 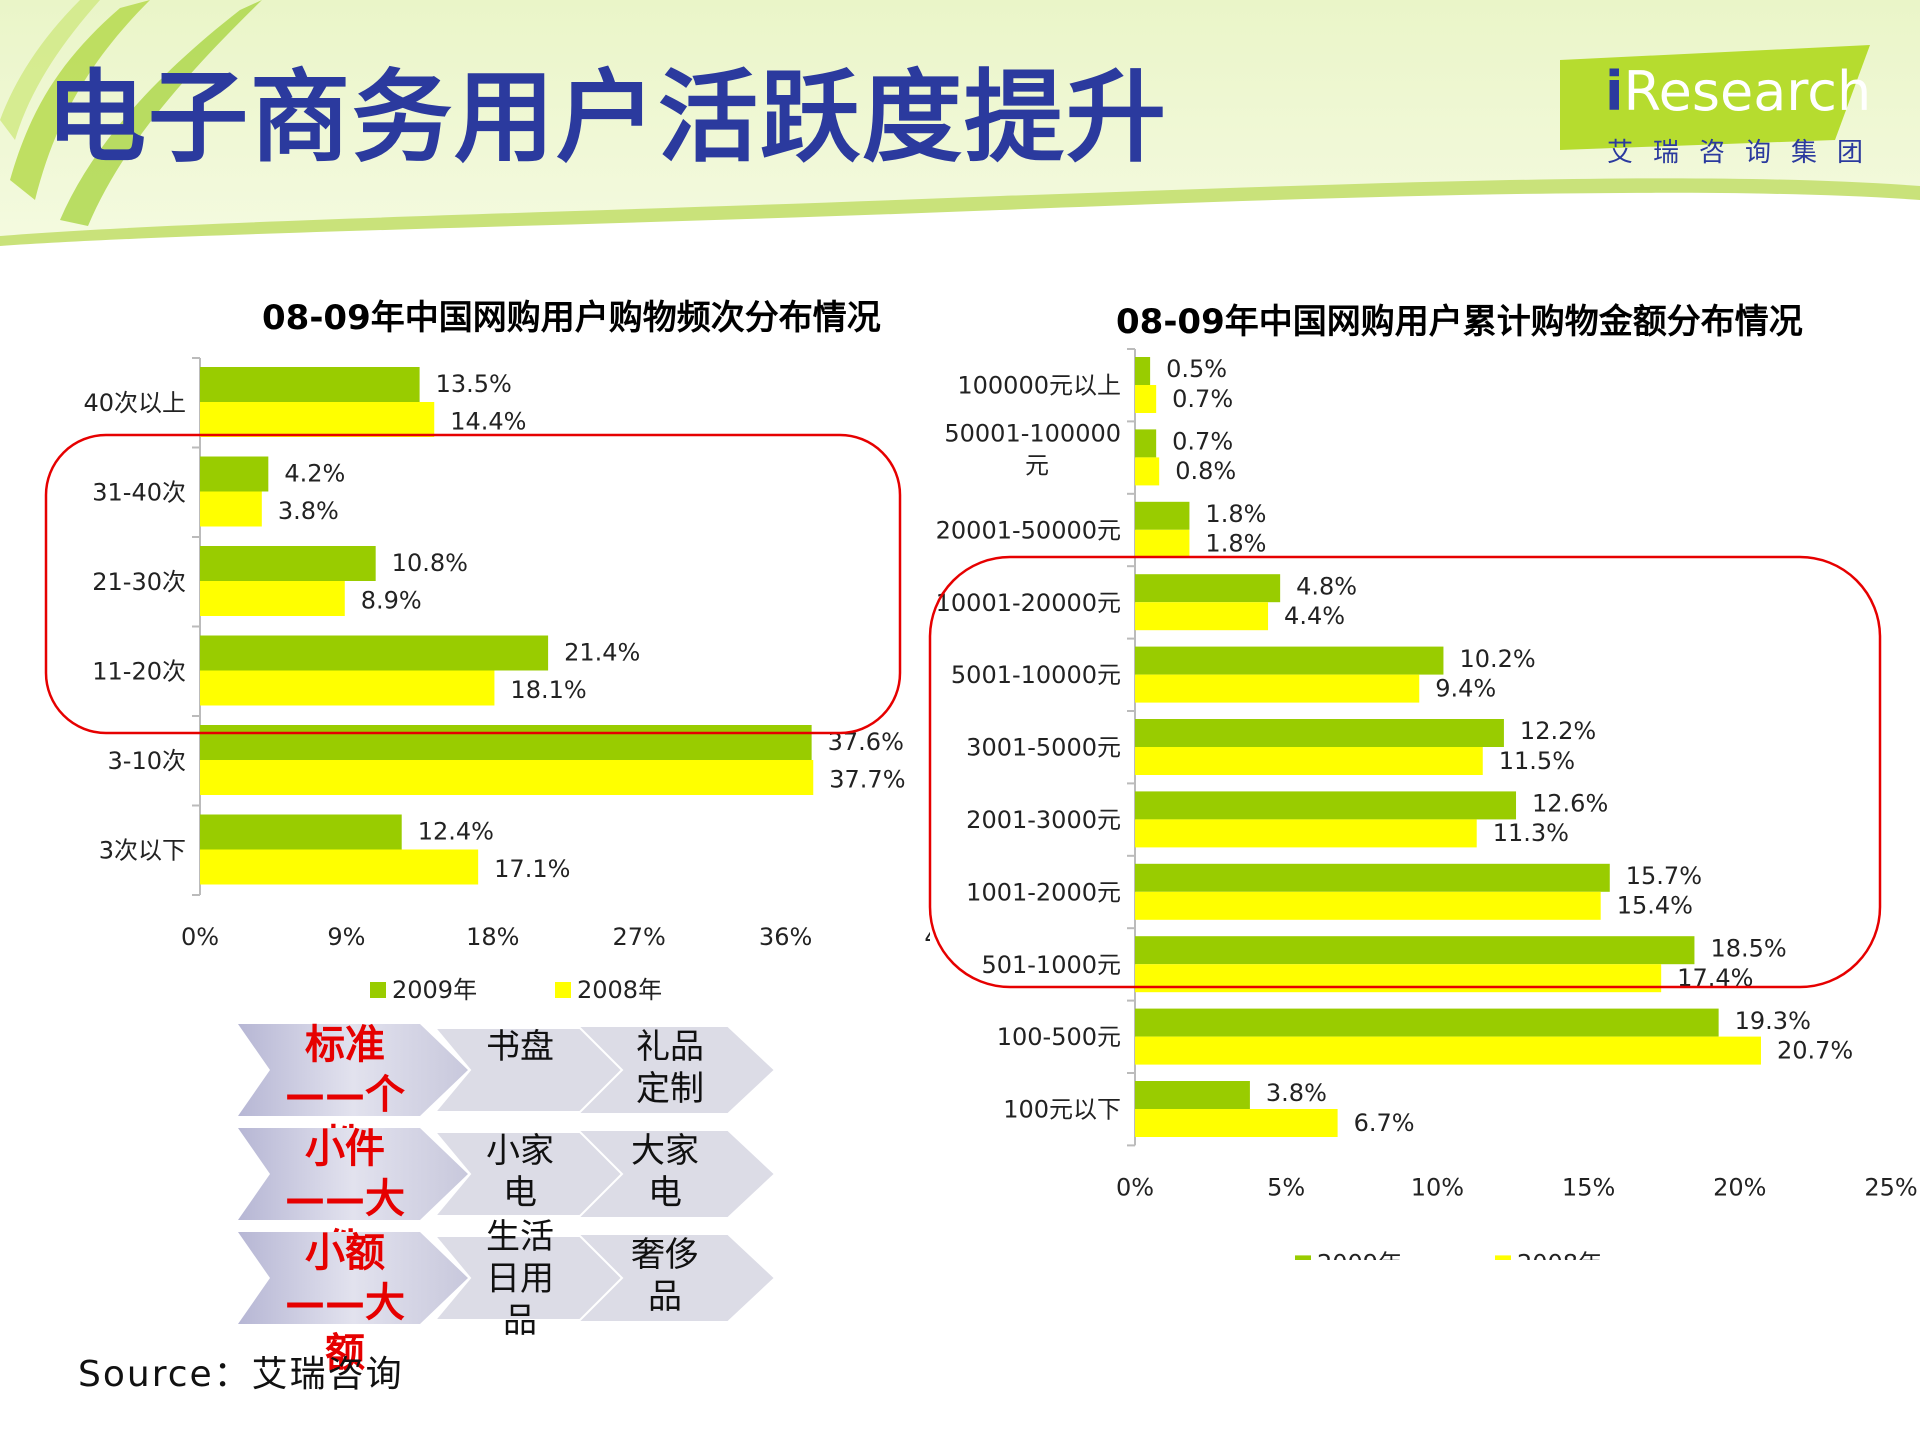 What do you see at coordinates (1558, 731) in the screenshot?
I see `data-label-2009: 12.2%` at bounding box center [1558, 731].